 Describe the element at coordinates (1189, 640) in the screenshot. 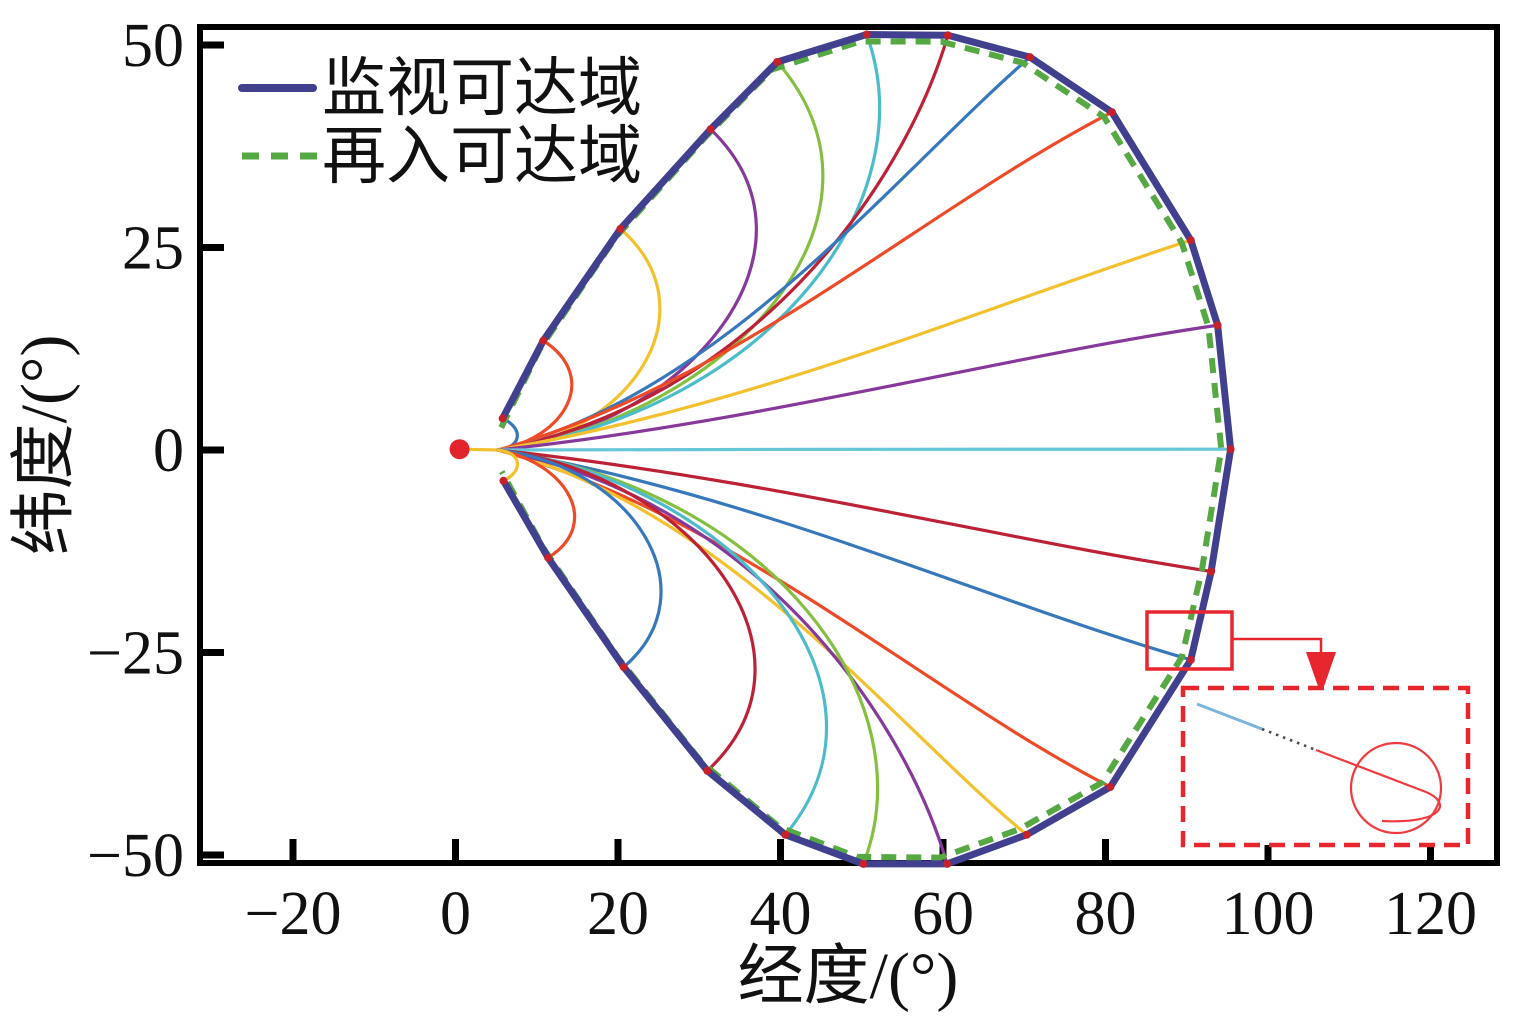

I see `inset-highlight-rect` at that location.